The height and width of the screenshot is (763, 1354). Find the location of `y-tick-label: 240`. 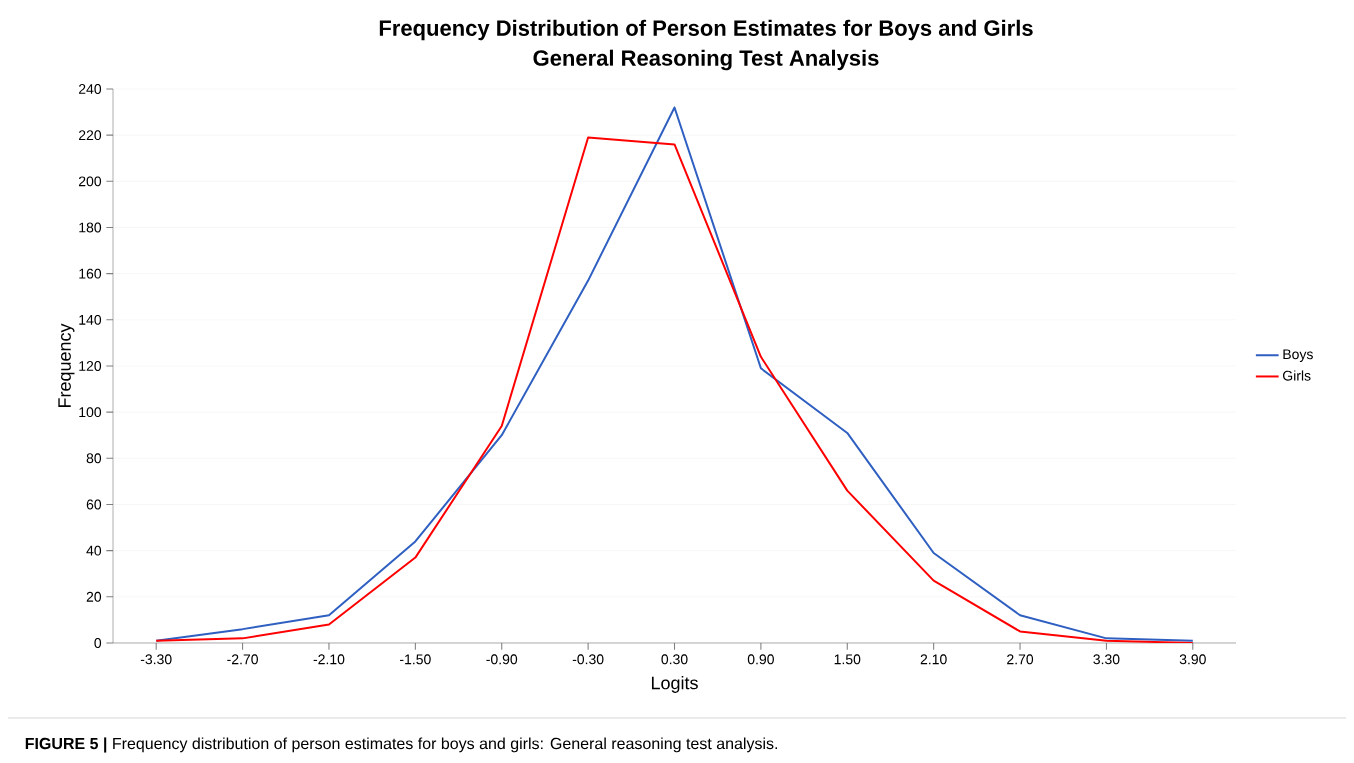

y-tick-label: 240 is located at coordinates (90, 89).